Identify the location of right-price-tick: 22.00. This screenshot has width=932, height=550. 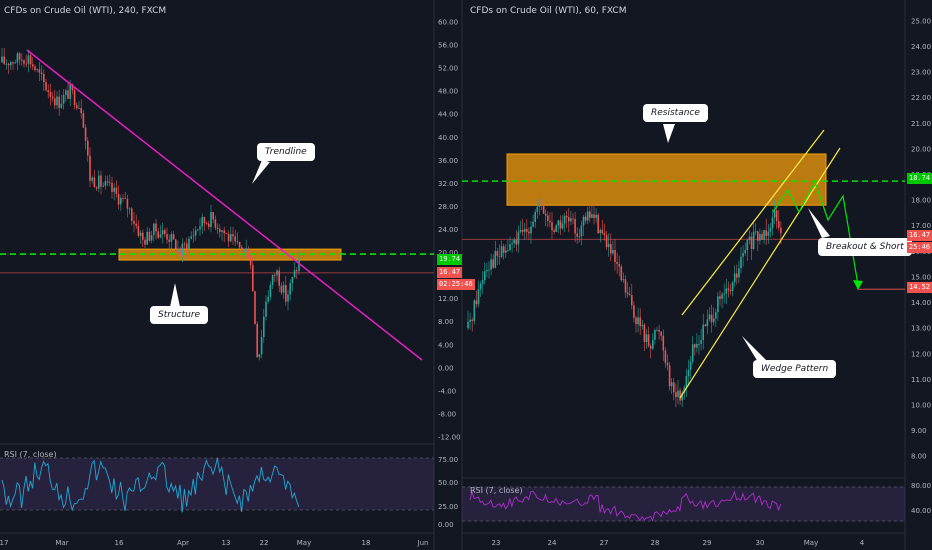
(921, 98).